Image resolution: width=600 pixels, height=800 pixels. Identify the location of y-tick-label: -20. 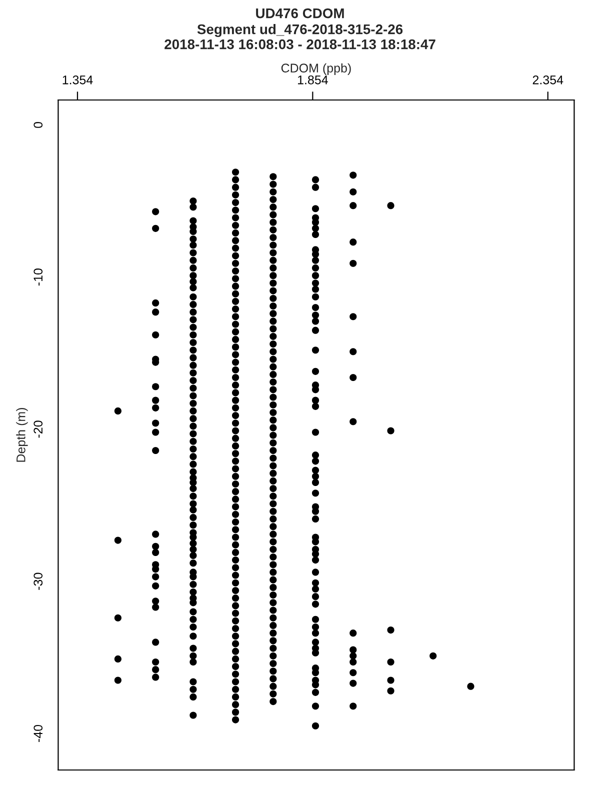
(38, 429).